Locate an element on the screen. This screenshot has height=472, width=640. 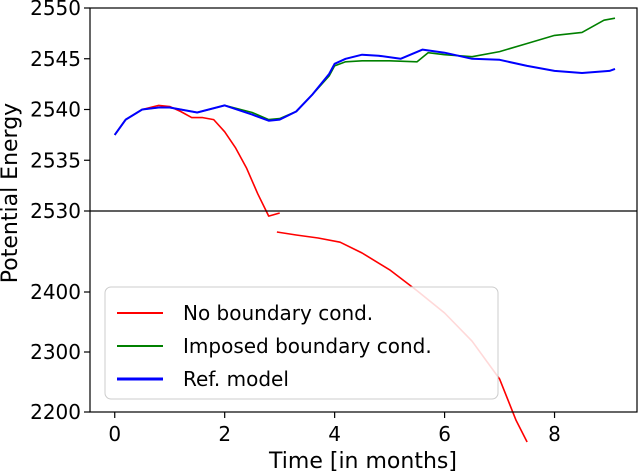
y-tick-label-2545: 2545 is located at coordinates (55, 59).